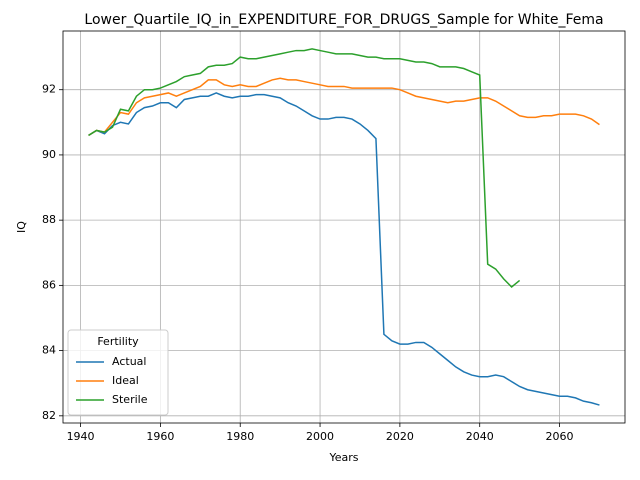 This screenshot has height=480, width=640. What do you see at coordinates (21, 227) in the screenshot?
I see `y-axis-label: IQ` at bounding box center [21, 227].